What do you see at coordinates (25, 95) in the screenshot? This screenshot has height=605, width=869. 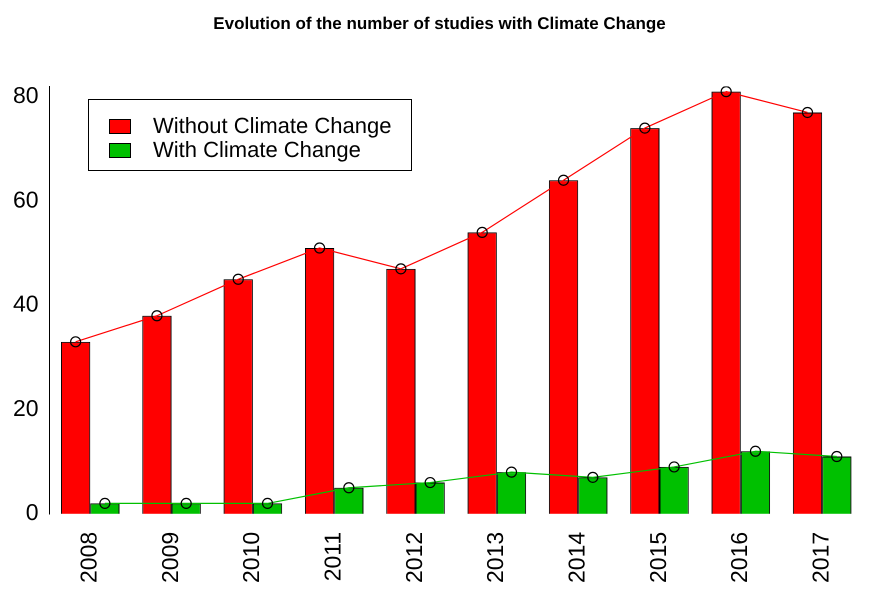 I see `y-tick-label: 80` at bounding box center [25, 95].